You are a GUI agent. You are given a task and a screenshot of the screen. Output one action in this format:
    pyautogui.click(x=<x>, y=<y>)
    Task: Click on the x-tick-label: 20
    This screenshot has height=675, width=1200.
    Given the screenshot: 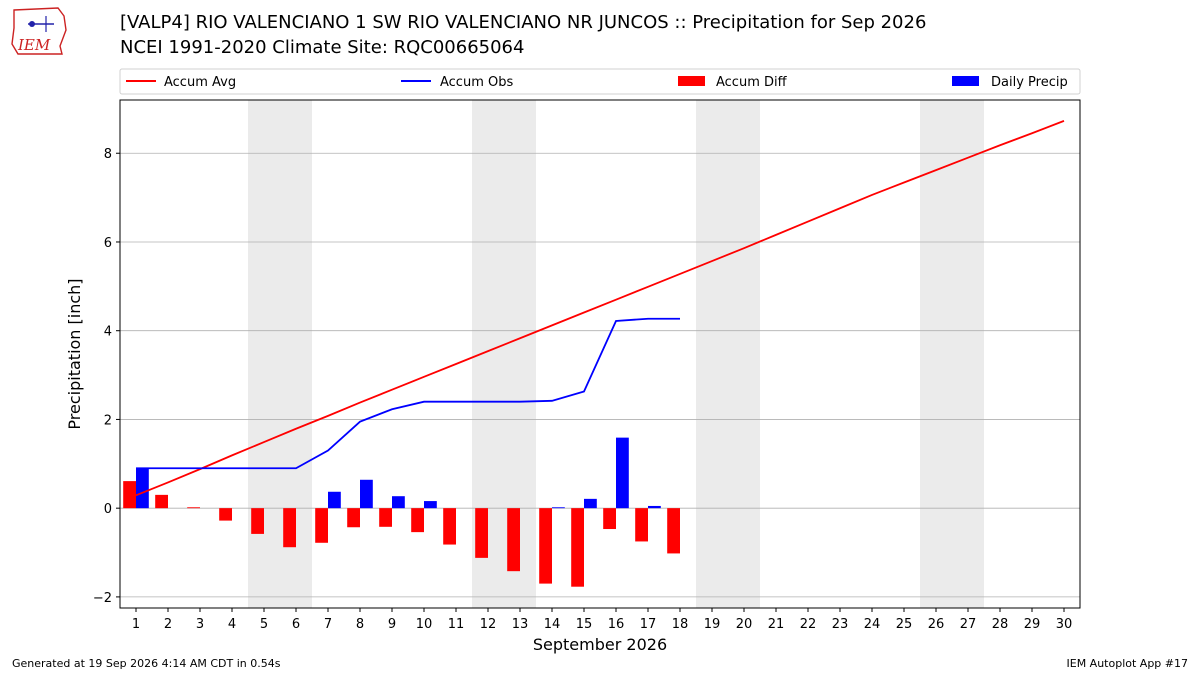 What is the action you would take?
    pyautogui.click(x=744, y=624)
    